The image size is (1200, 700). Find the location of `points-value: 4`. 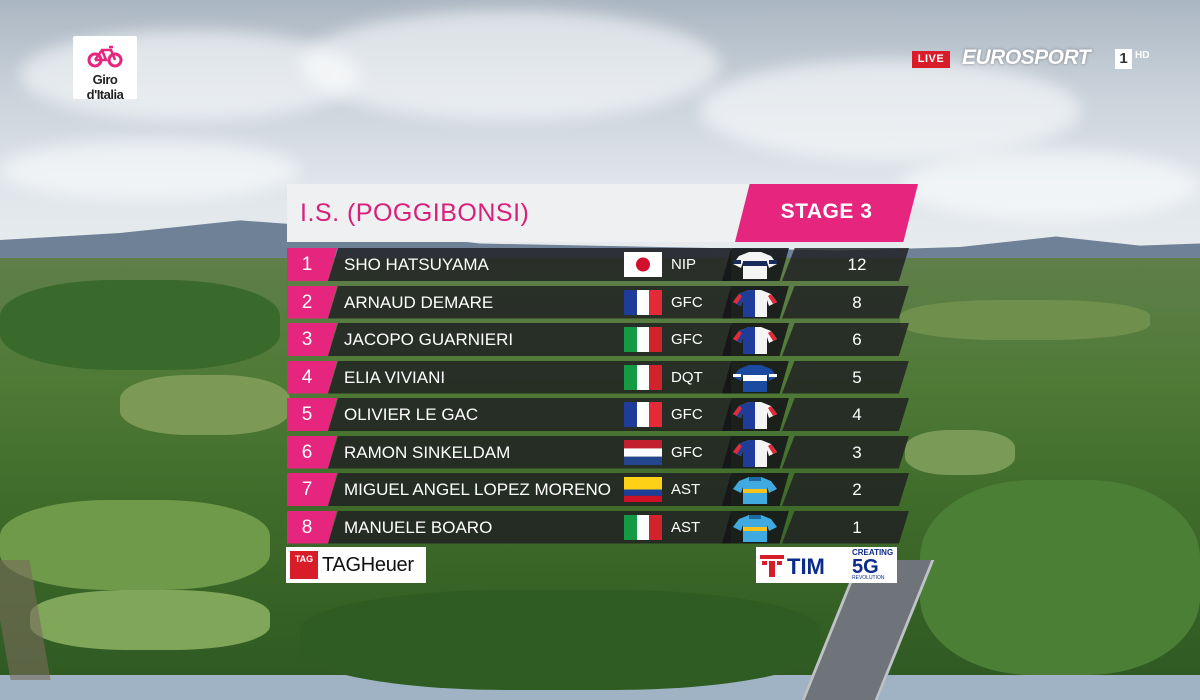

points-value: 4 is located at coordinates (857, 414).